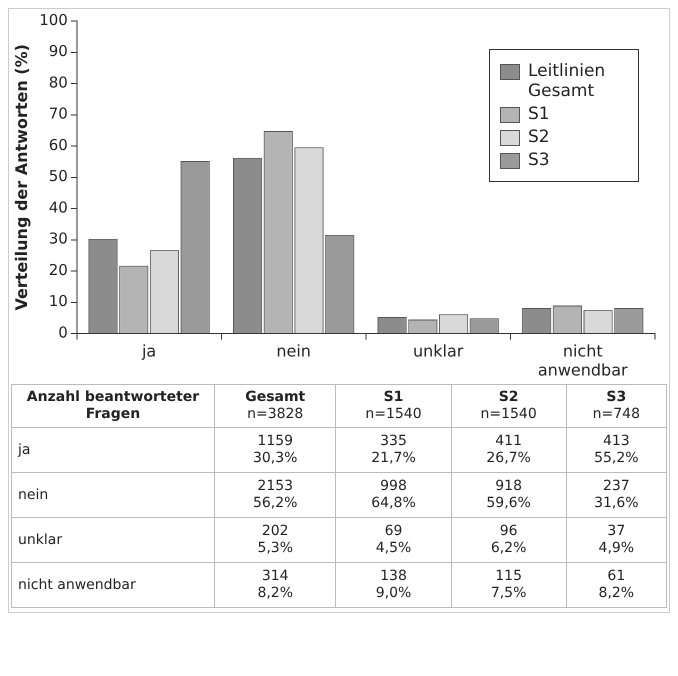 This screenshot has height=676, width=678. What do you see at coordinates (617, 540) in the screenshot?
I see `text: 37 4,9%` at bounding box center [617, 540].